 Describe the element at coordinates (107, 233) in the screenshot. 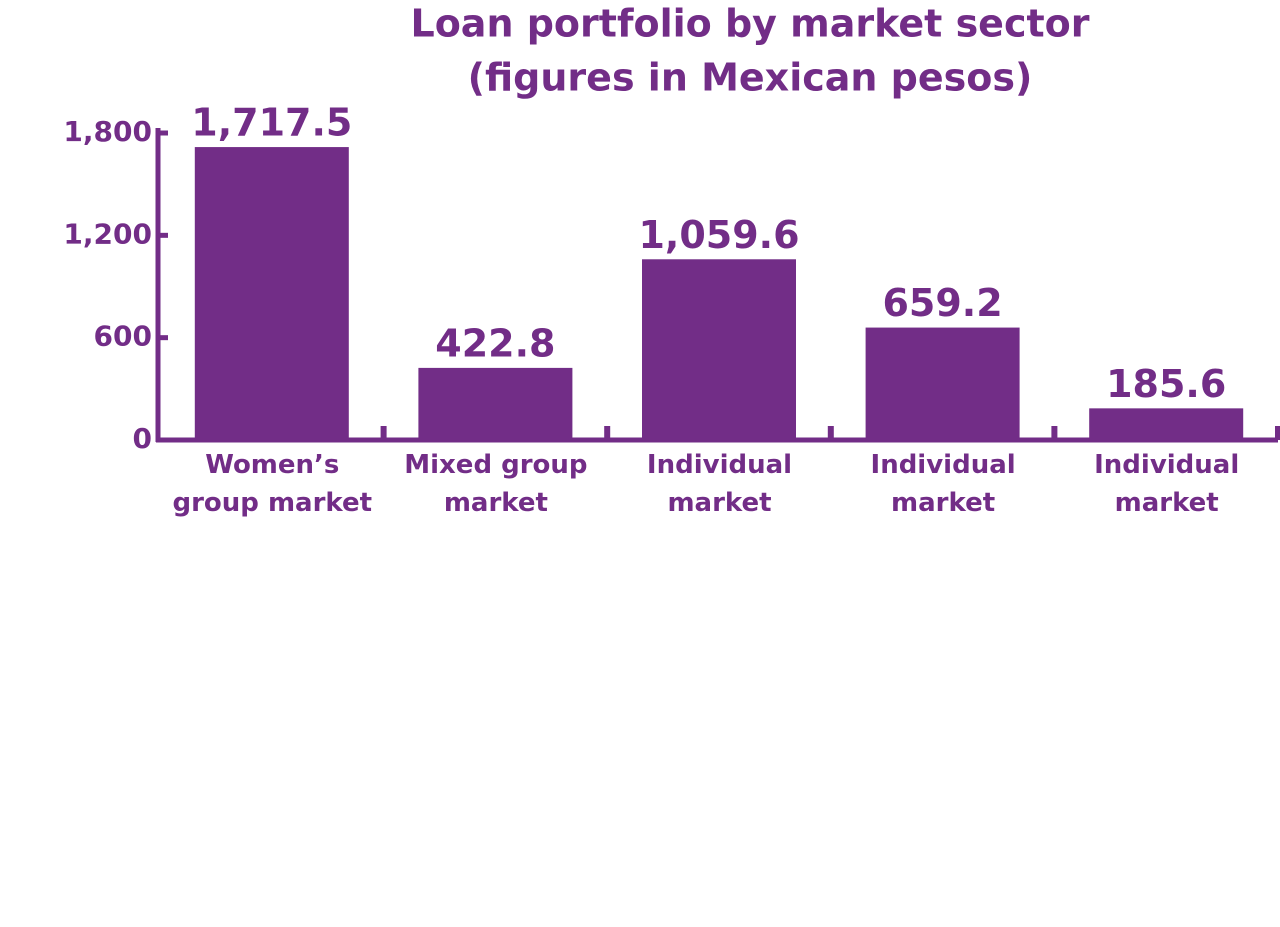

I see `y-tick-label: 1,200` at that location.